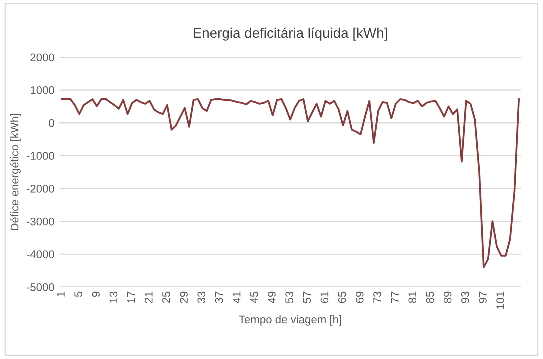 The height and width of the screenshot is (359, 543). What do you see at coordinates (61, 294) in the screenshot?
I see `x-tick-label: 1` at bounding box center [61, 294].